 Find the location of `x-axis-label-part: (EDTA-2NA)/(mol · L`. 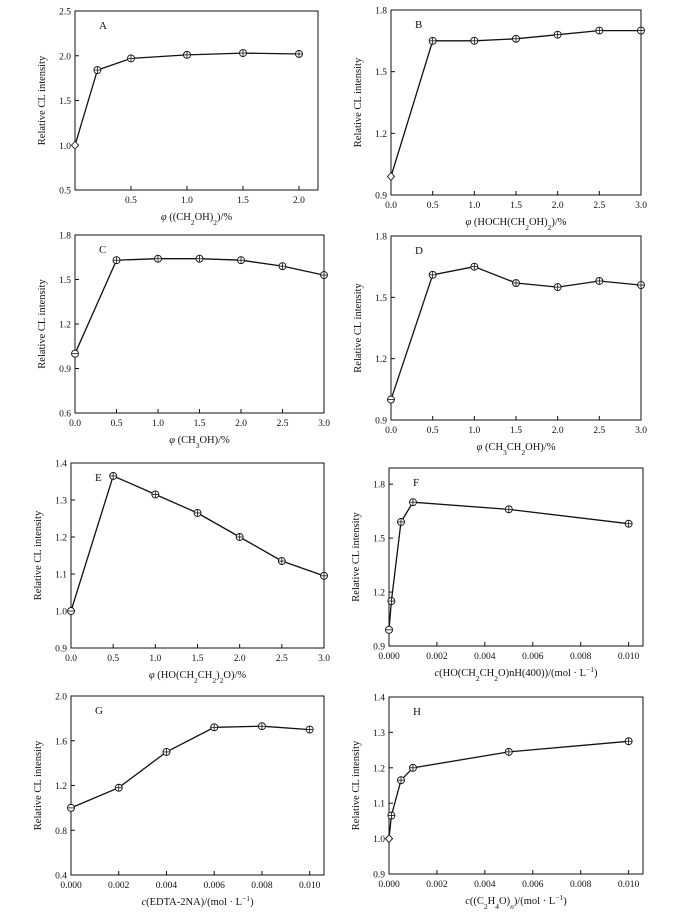

x-axis-label-part: (EDTA-2NA)/(mol · L is located at coordinates (194, 902).